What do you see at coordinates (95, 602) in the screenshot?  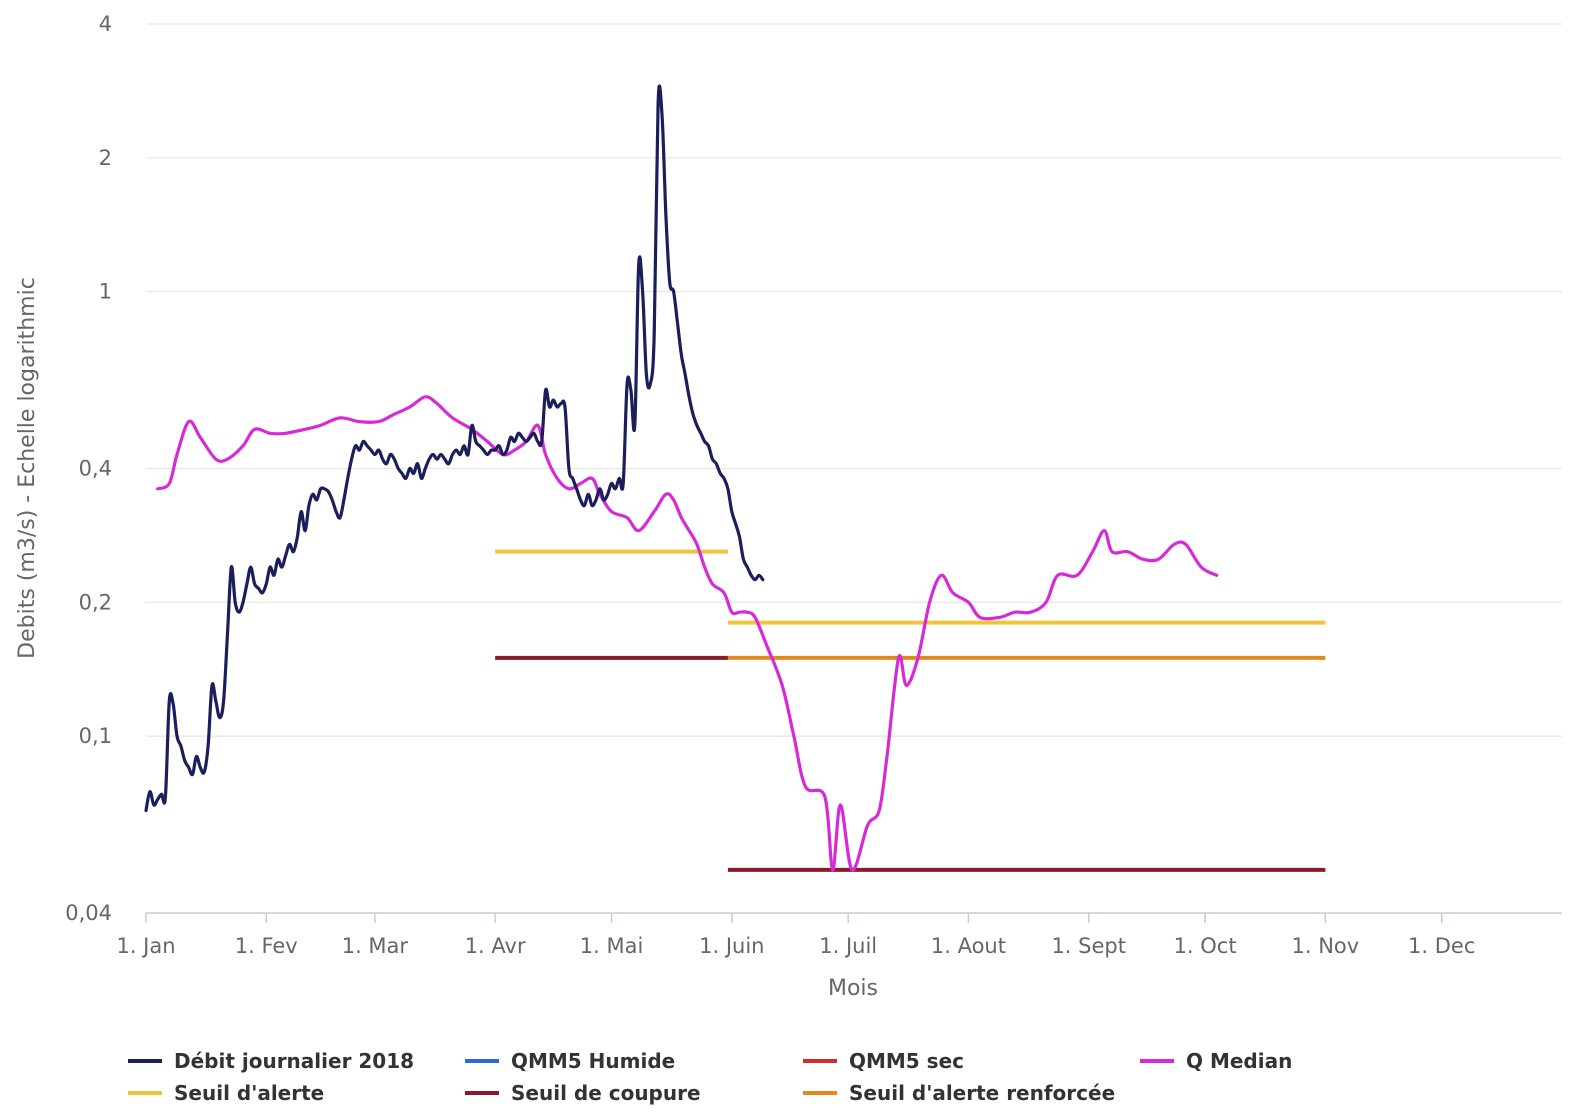 I see `y-tick-label: 0,2` at bounding box center [95, 602].